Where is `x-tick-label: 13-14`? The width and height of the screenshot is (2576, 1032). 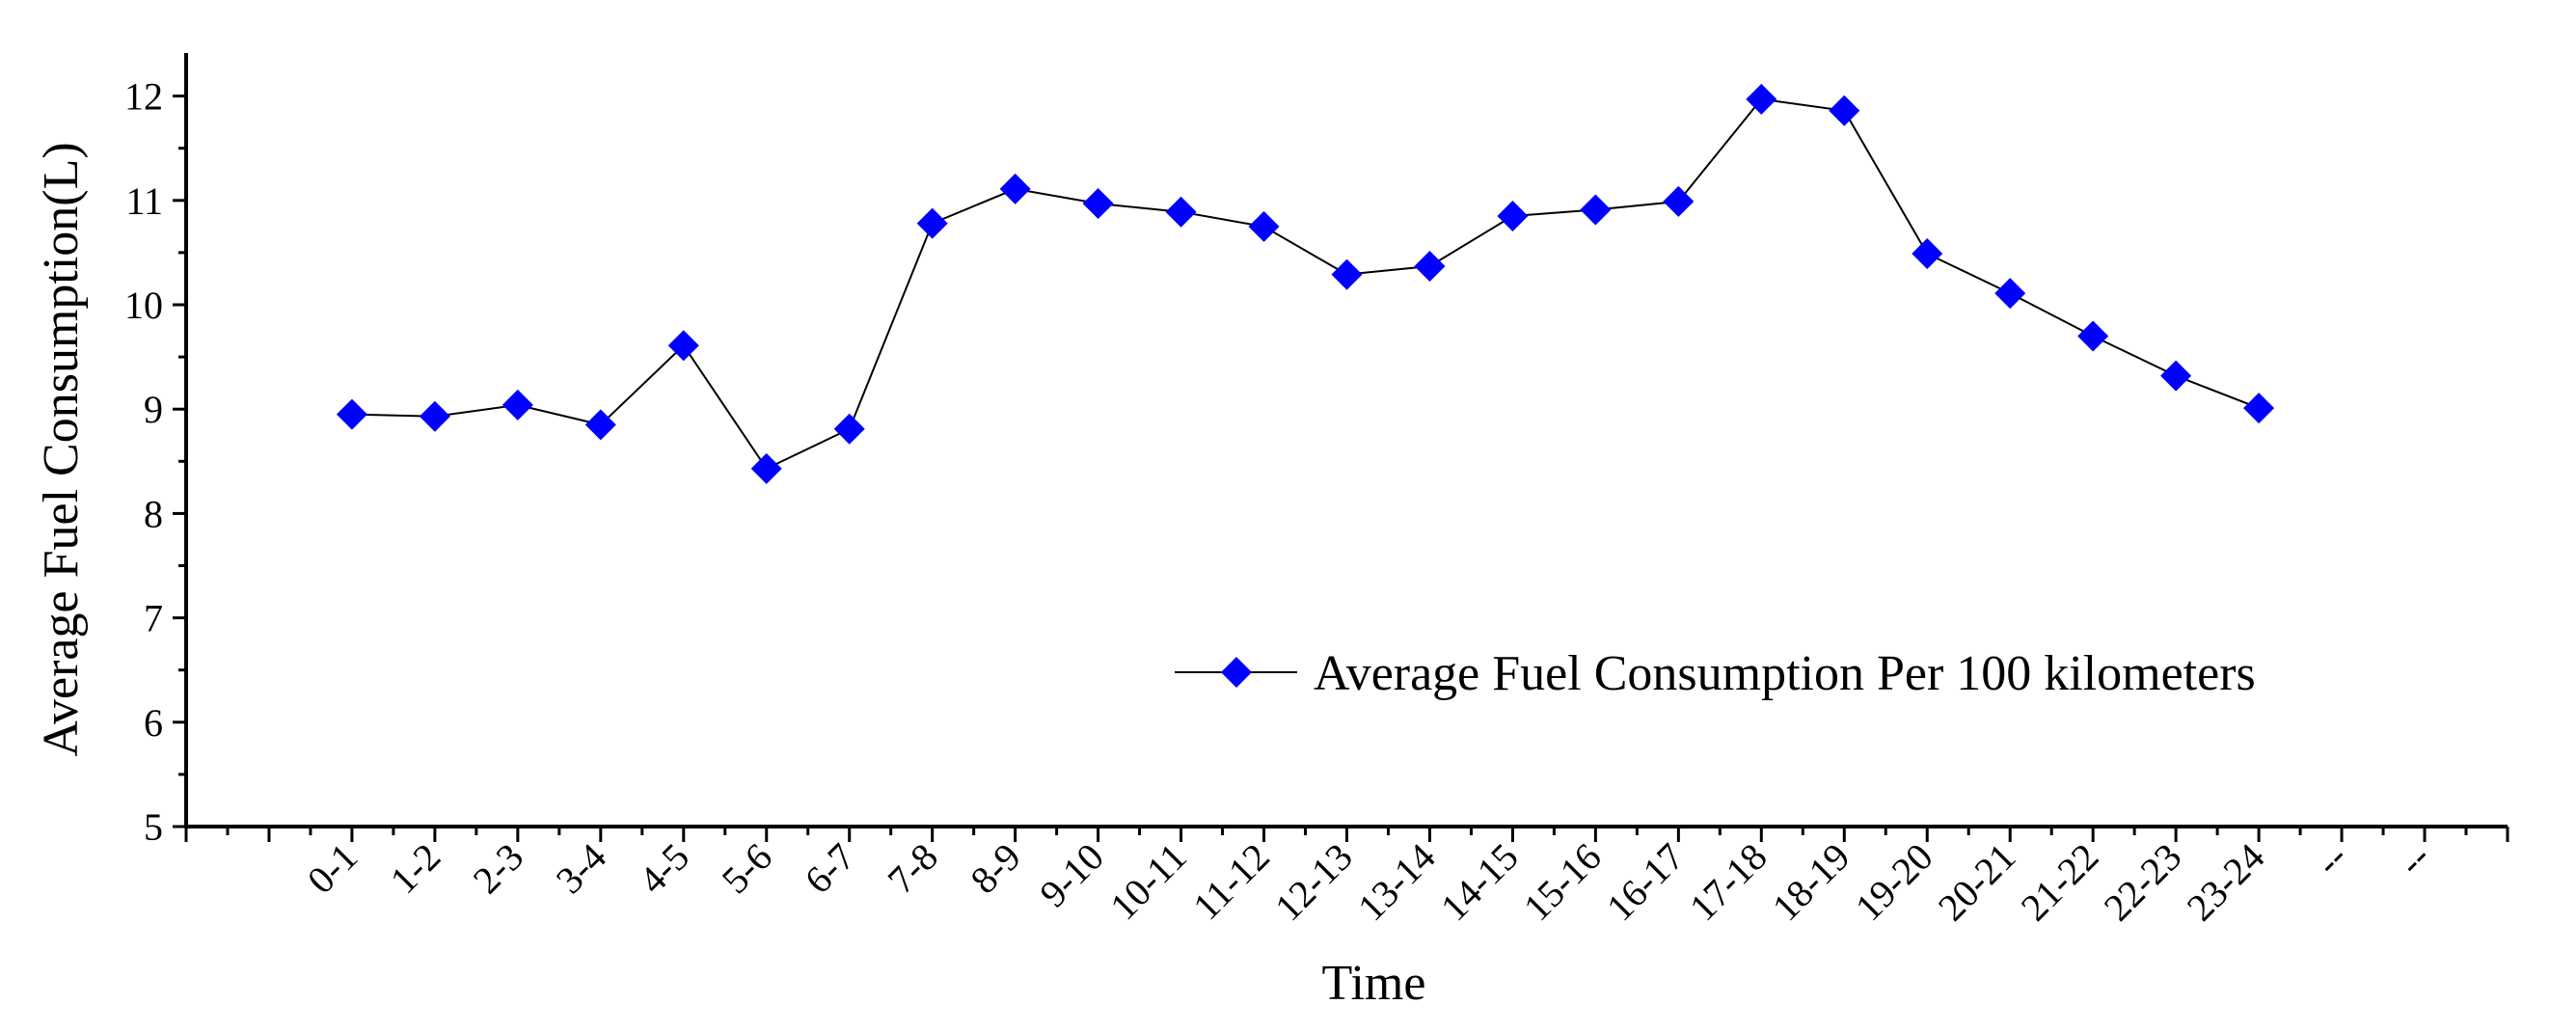 x-tick-label: 13-14 is located at coordinates (1396, 883).